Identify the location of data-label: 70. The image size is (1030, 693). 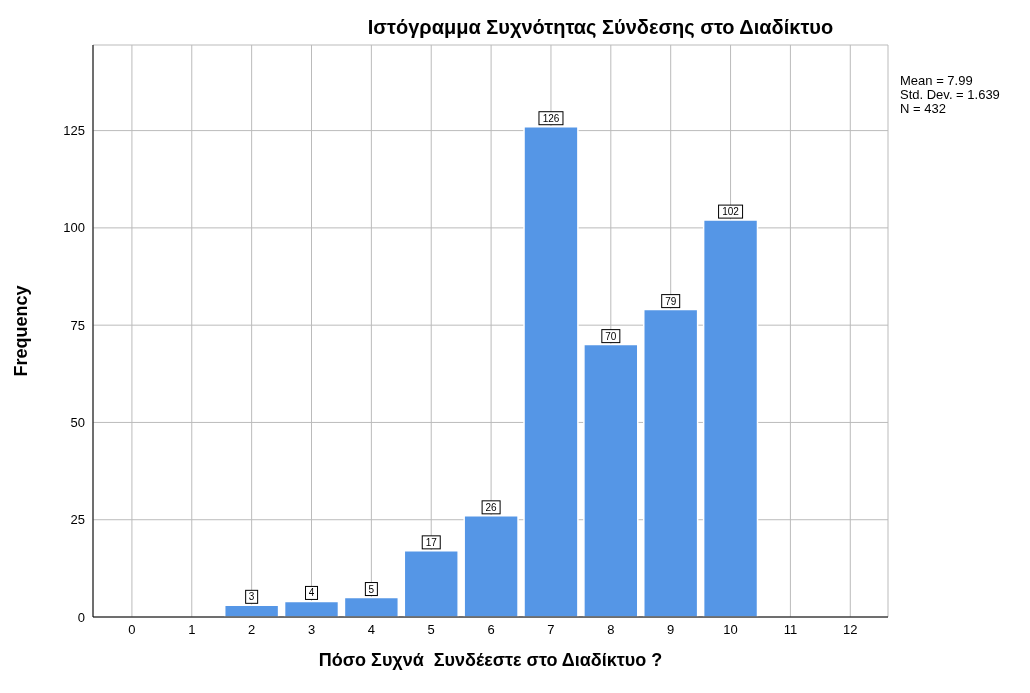
(611, 336).